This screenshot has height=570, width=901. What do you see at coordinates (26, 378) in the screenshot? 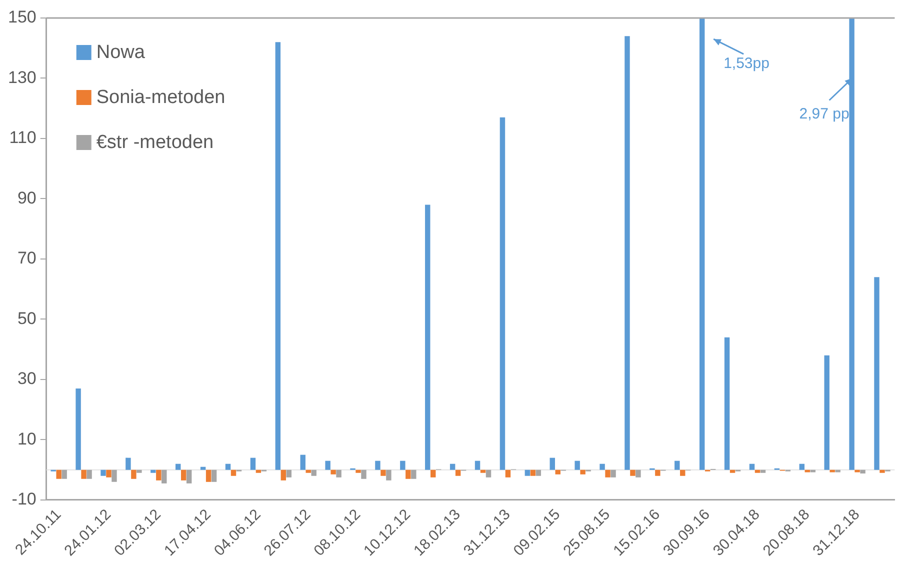
I see `y-tick-label: 30` at bounding box center [26, 378].